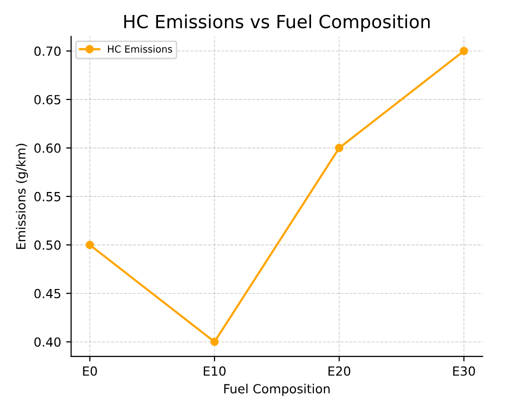 This screenshot has height=405, width=508. What do you see at coordinates (47, 99) in the screenshot?
I see `y-tick-label: 0.65` at bounding box center [47, 99].